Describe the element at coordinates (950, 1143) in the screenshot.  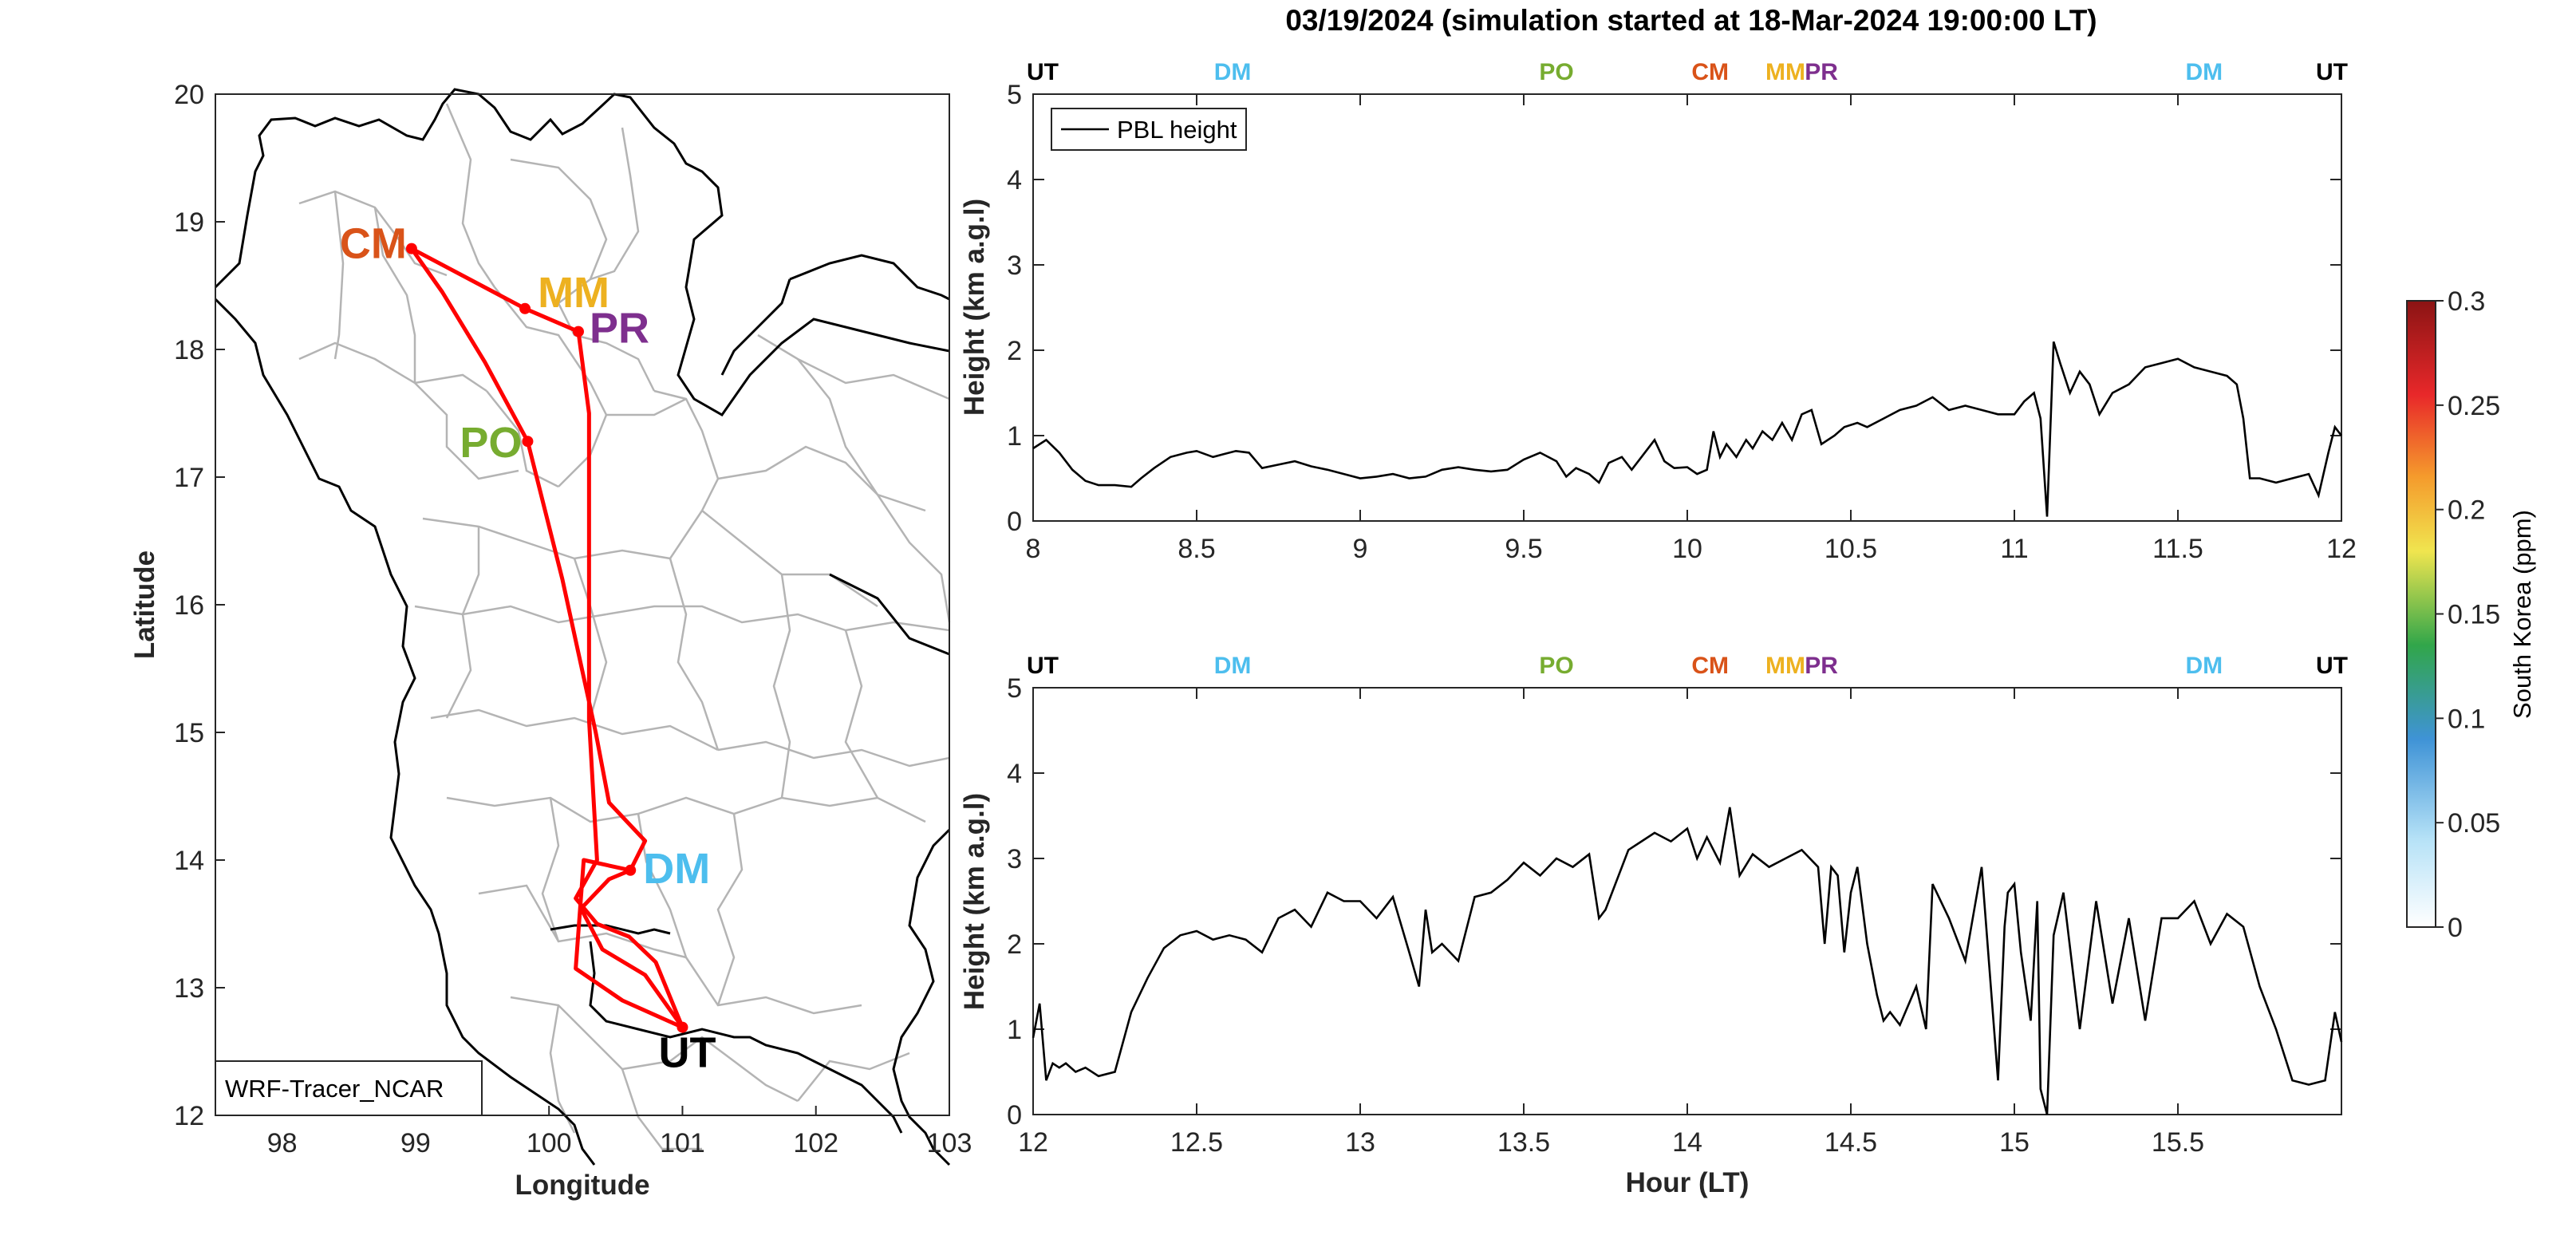
I see `map-x-tick-label: 103` at that location.